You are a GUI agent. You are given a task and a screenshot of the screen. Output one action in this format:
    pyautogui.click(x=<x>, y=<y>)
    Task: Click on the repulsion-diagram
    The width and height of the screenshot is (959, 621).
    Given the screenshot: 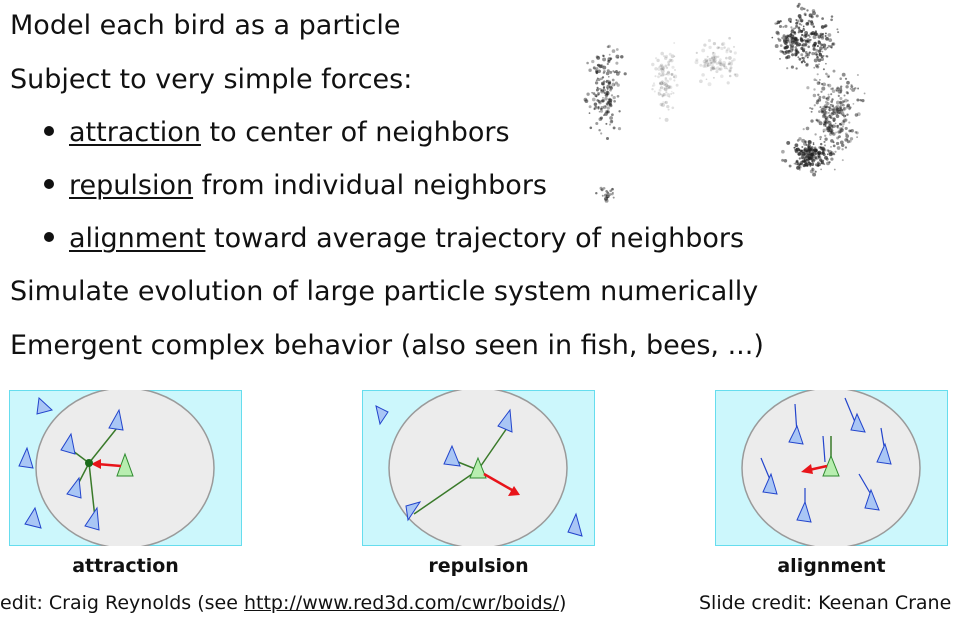 What is the action you would take?
    pyautogui.click(x=478, y=468)
    